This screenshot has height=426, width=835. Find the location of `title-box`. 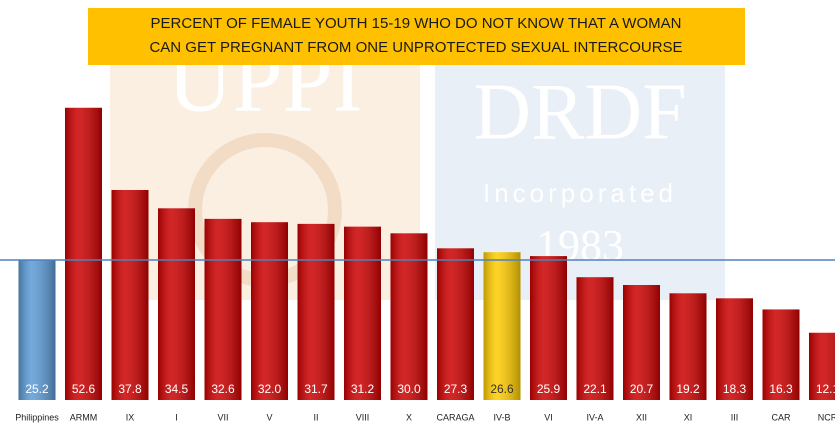

title-box is located at coordinates (416, 36).